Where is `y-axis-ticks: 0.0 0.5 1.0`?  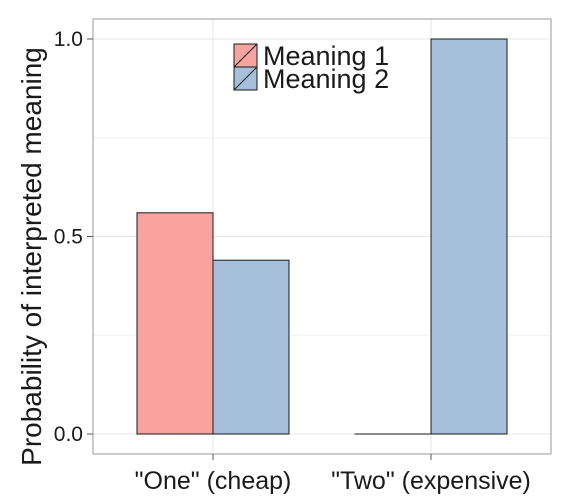 y-axis-ticks: 0.0 0.5 1.0 is located at coordinates (73, 237).